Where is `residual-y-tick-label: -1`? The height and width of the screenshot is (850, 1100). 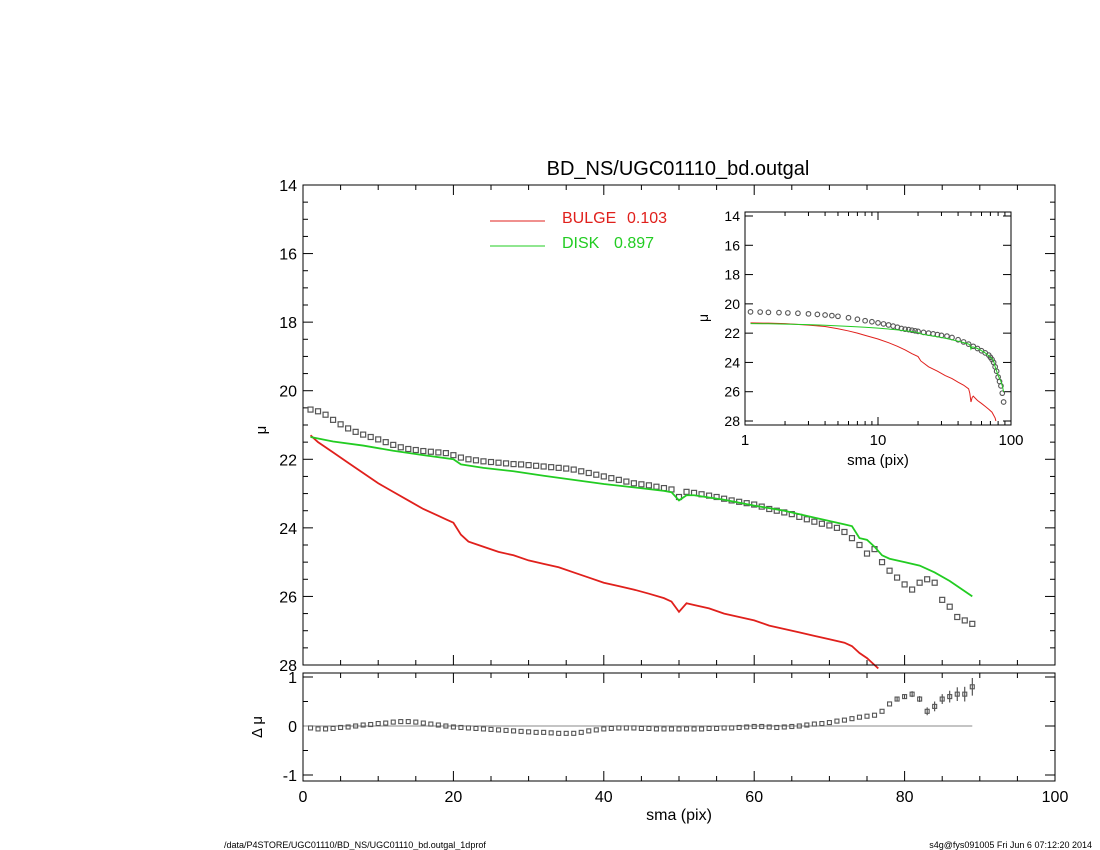 residual-y-tick-label: -1 is located at coordinates (290, 776).